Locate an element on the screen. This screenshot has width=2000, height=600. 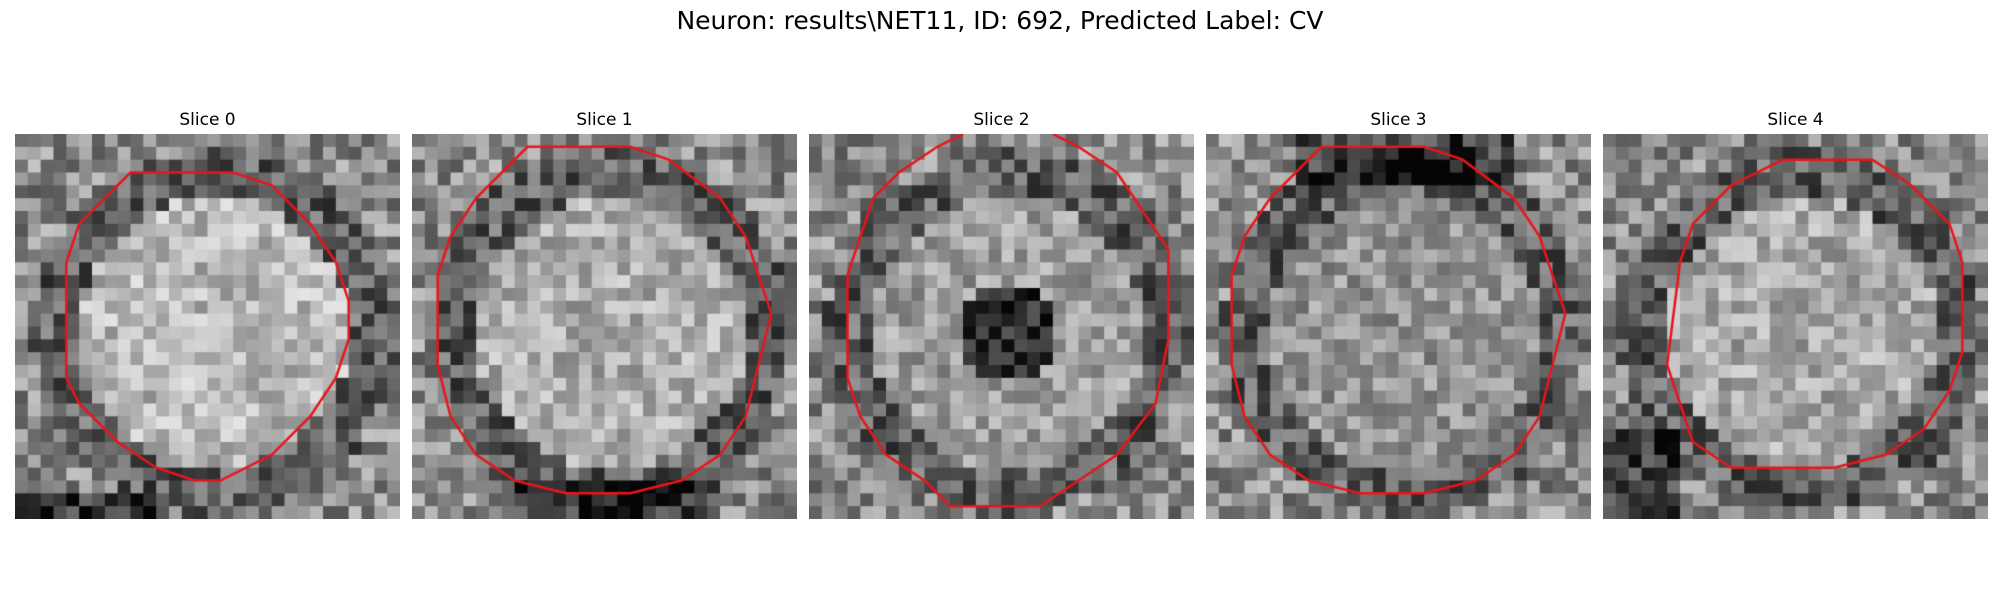
slice-panel-4: Slice 4 is located at coordinates (1795, 313).